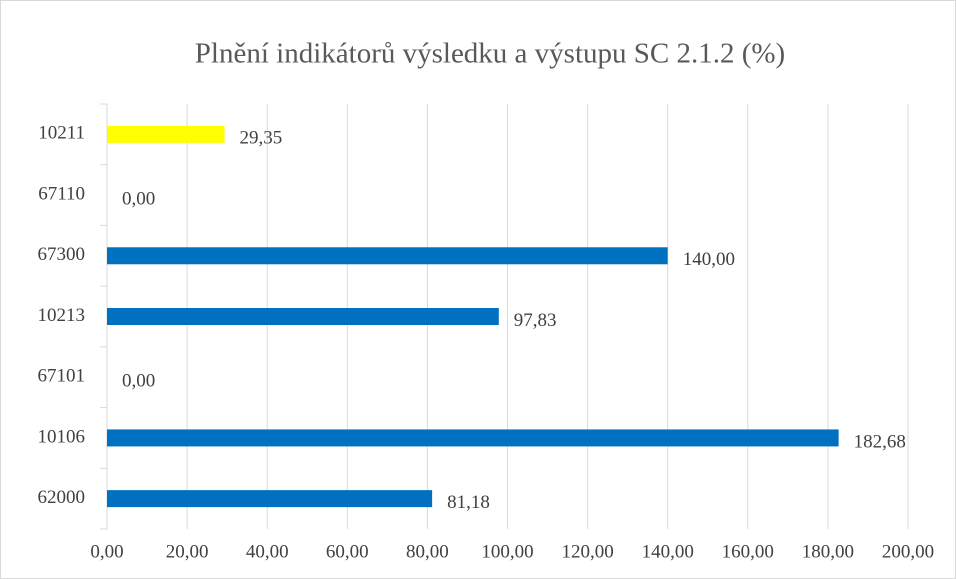 Image resolution: width=956 pixels, height=579 pixels. I want to click on data-label: 140,00, so click(709, 259).